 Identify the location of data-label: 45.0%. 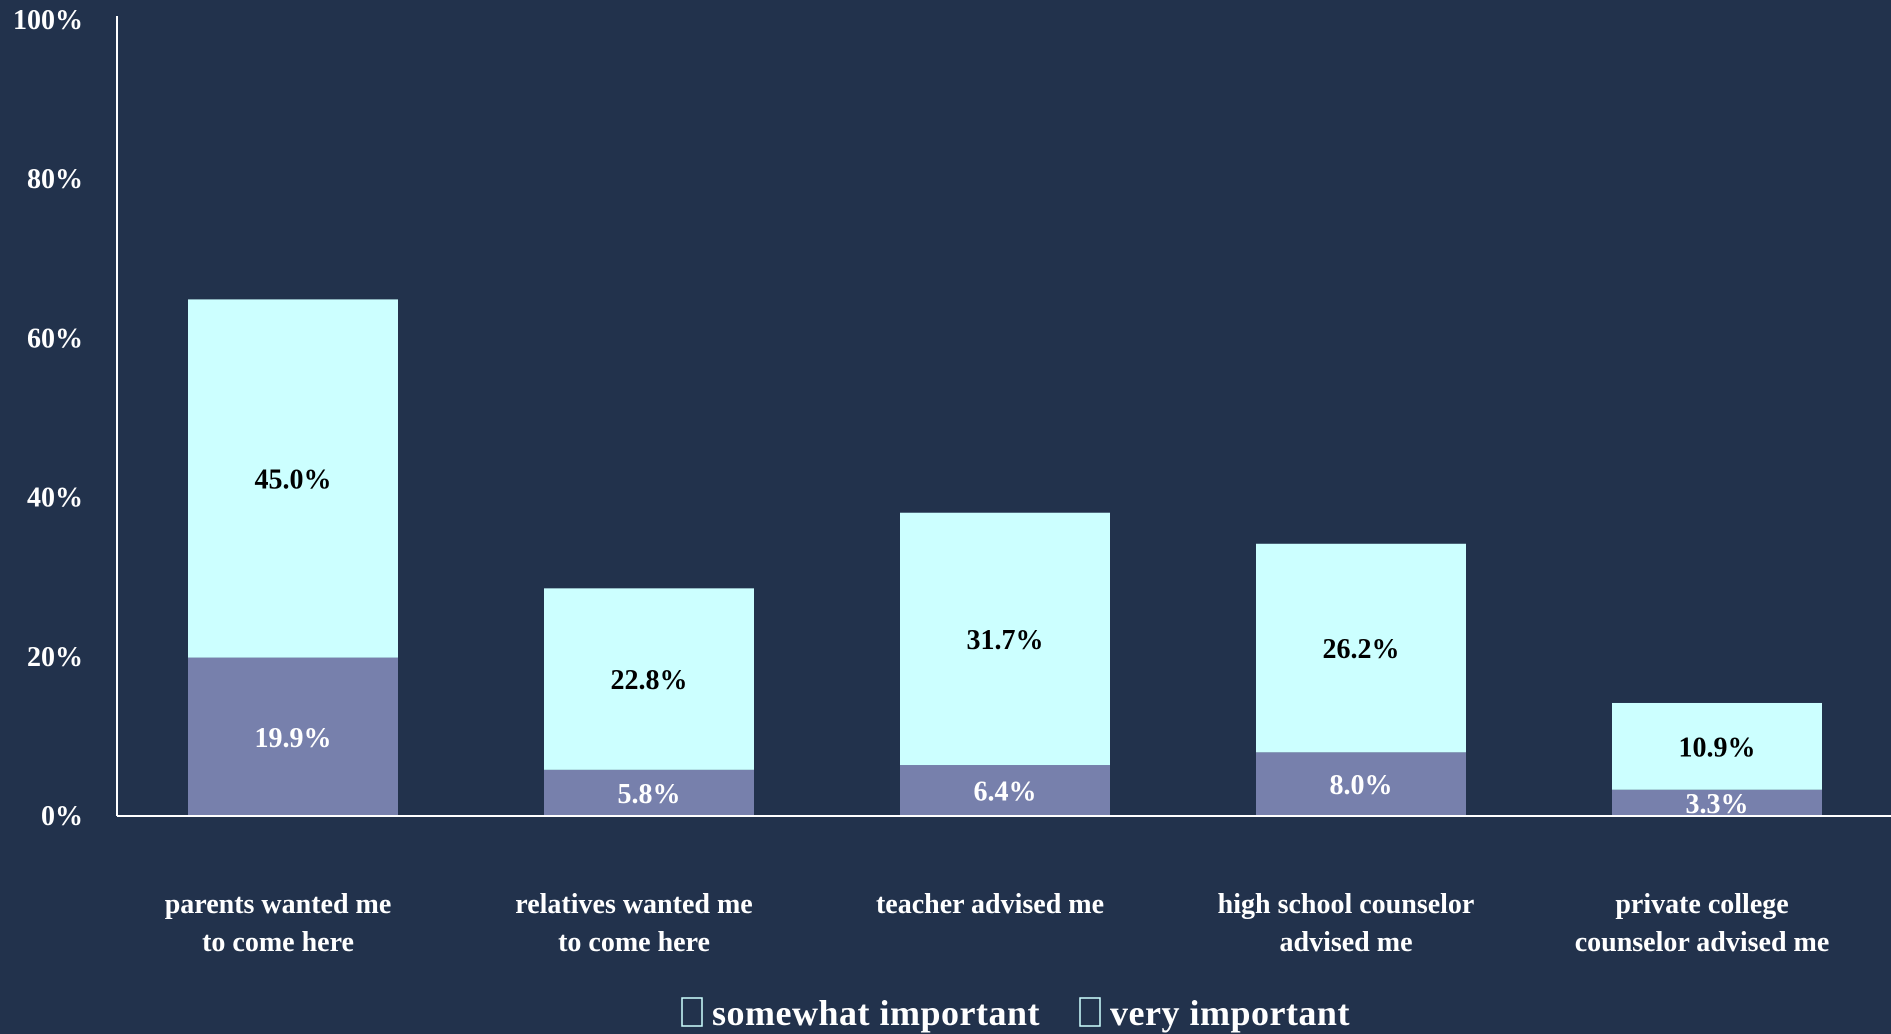
(293, 479).